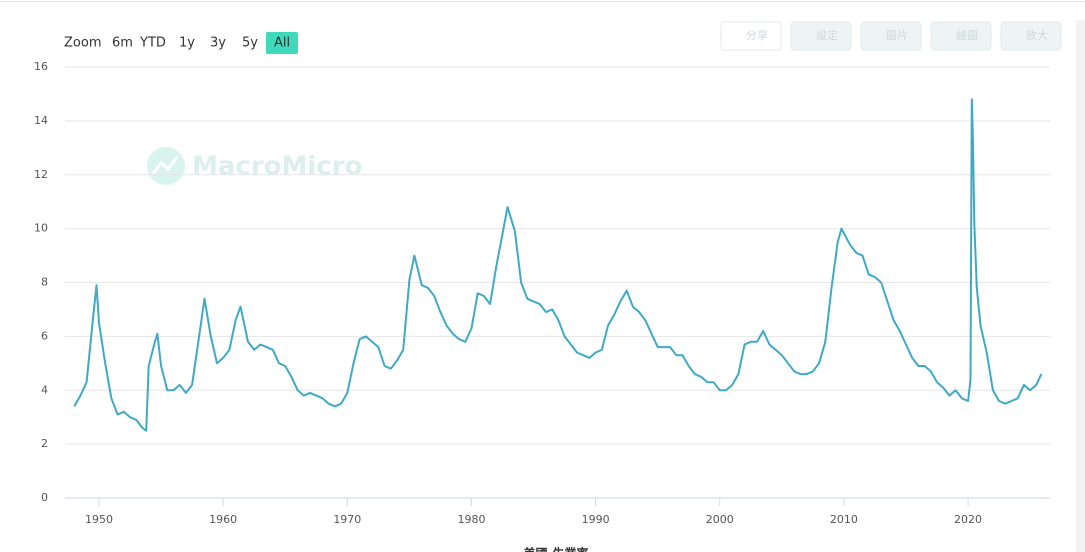 Image resolution: width=1085 pixels, height=552 pixels. I want to click on legend-label: 美國-失業率, so click(556, 549).